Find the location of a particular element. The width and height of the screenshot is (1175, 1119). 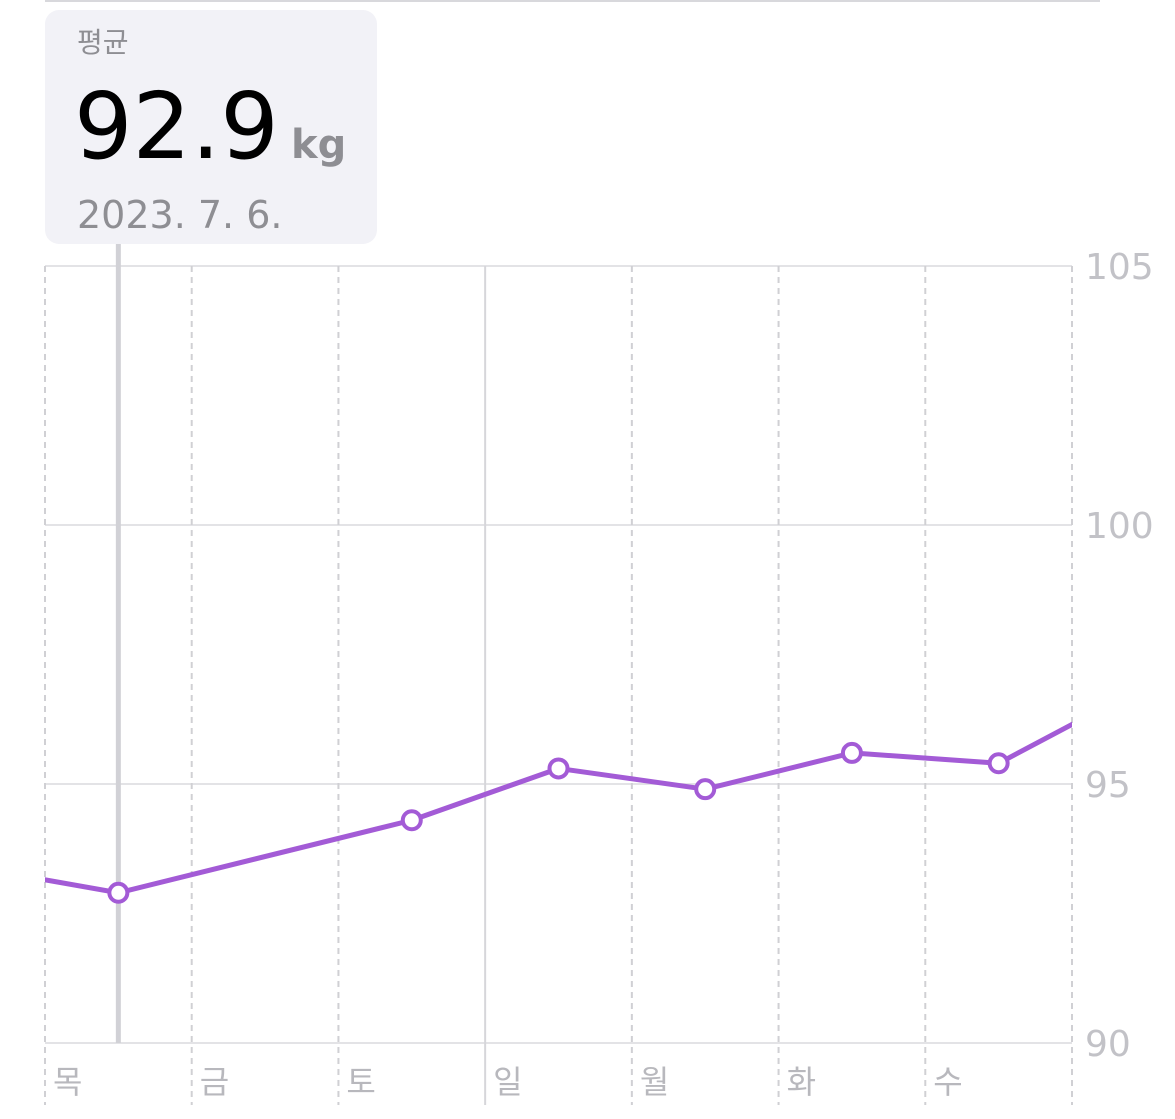

y-tick-label: 90 is located at coordinates (1108, 1044).